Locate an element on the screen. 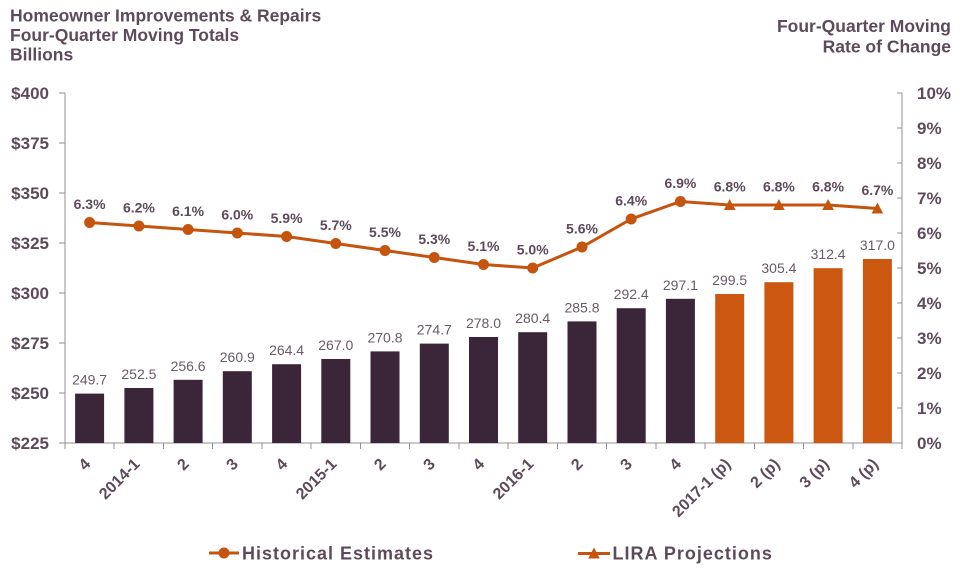 The height and width of the screenshot is (577, 962). svg-text: 5.0% is located at coordinates (533, 250).